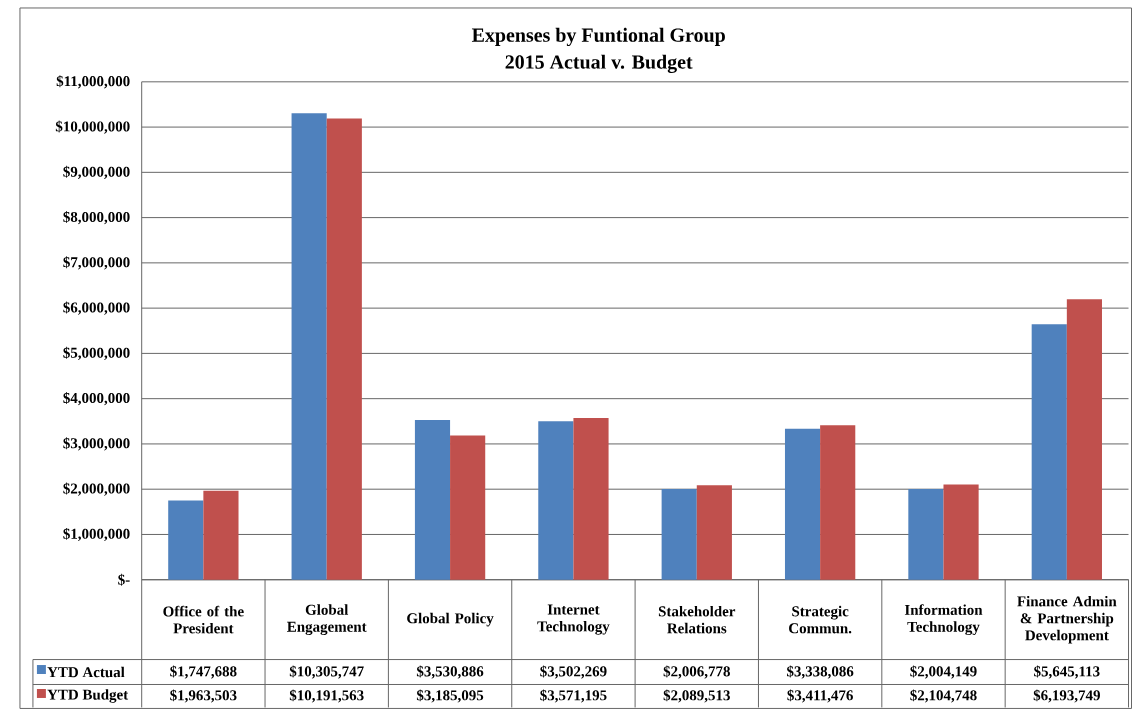 Image resolution: width=1132 pixels, height=709 pixels. I want to click on x-tick-label: Global Engagement, so click(327, 619).